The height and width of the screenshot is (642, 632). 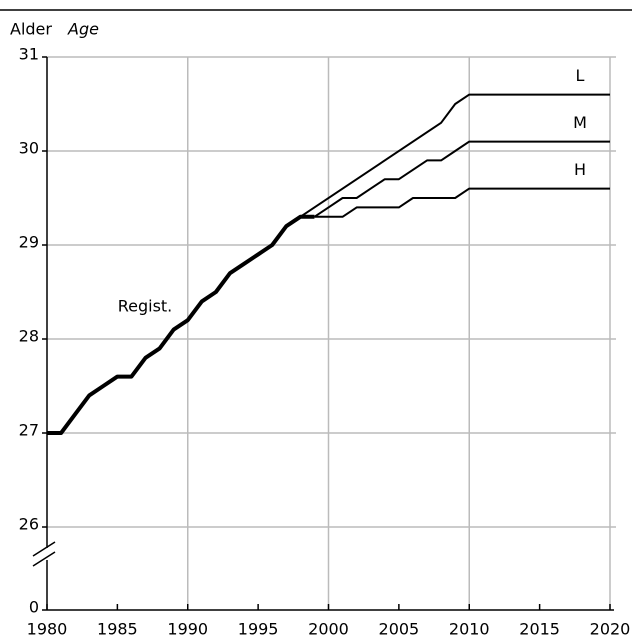 I want to click on x-tick-label: 2010, so click(x=469, y=629).